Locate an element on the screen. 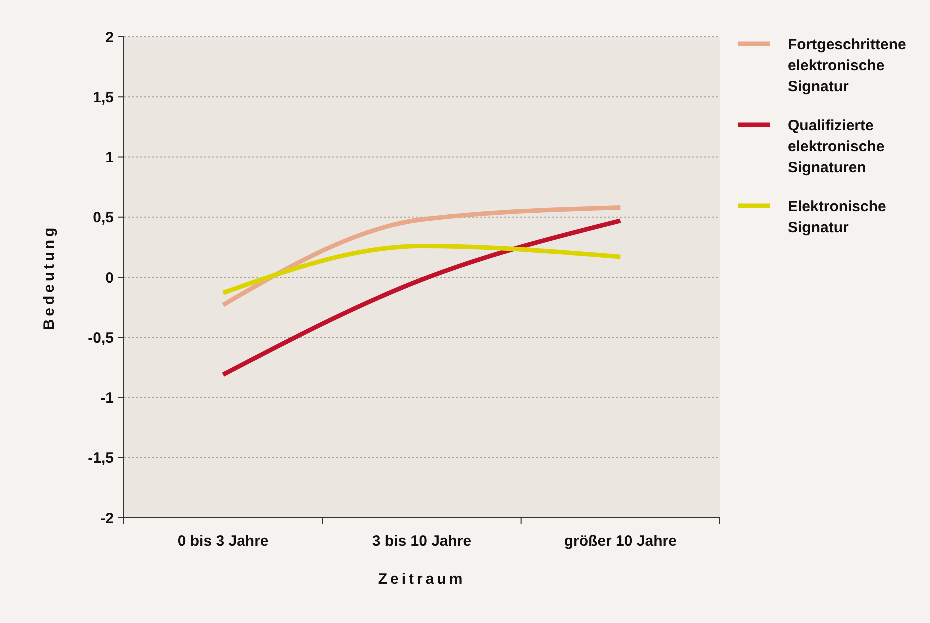  y-tick-label: 1 is located at coordinates (110, 158).